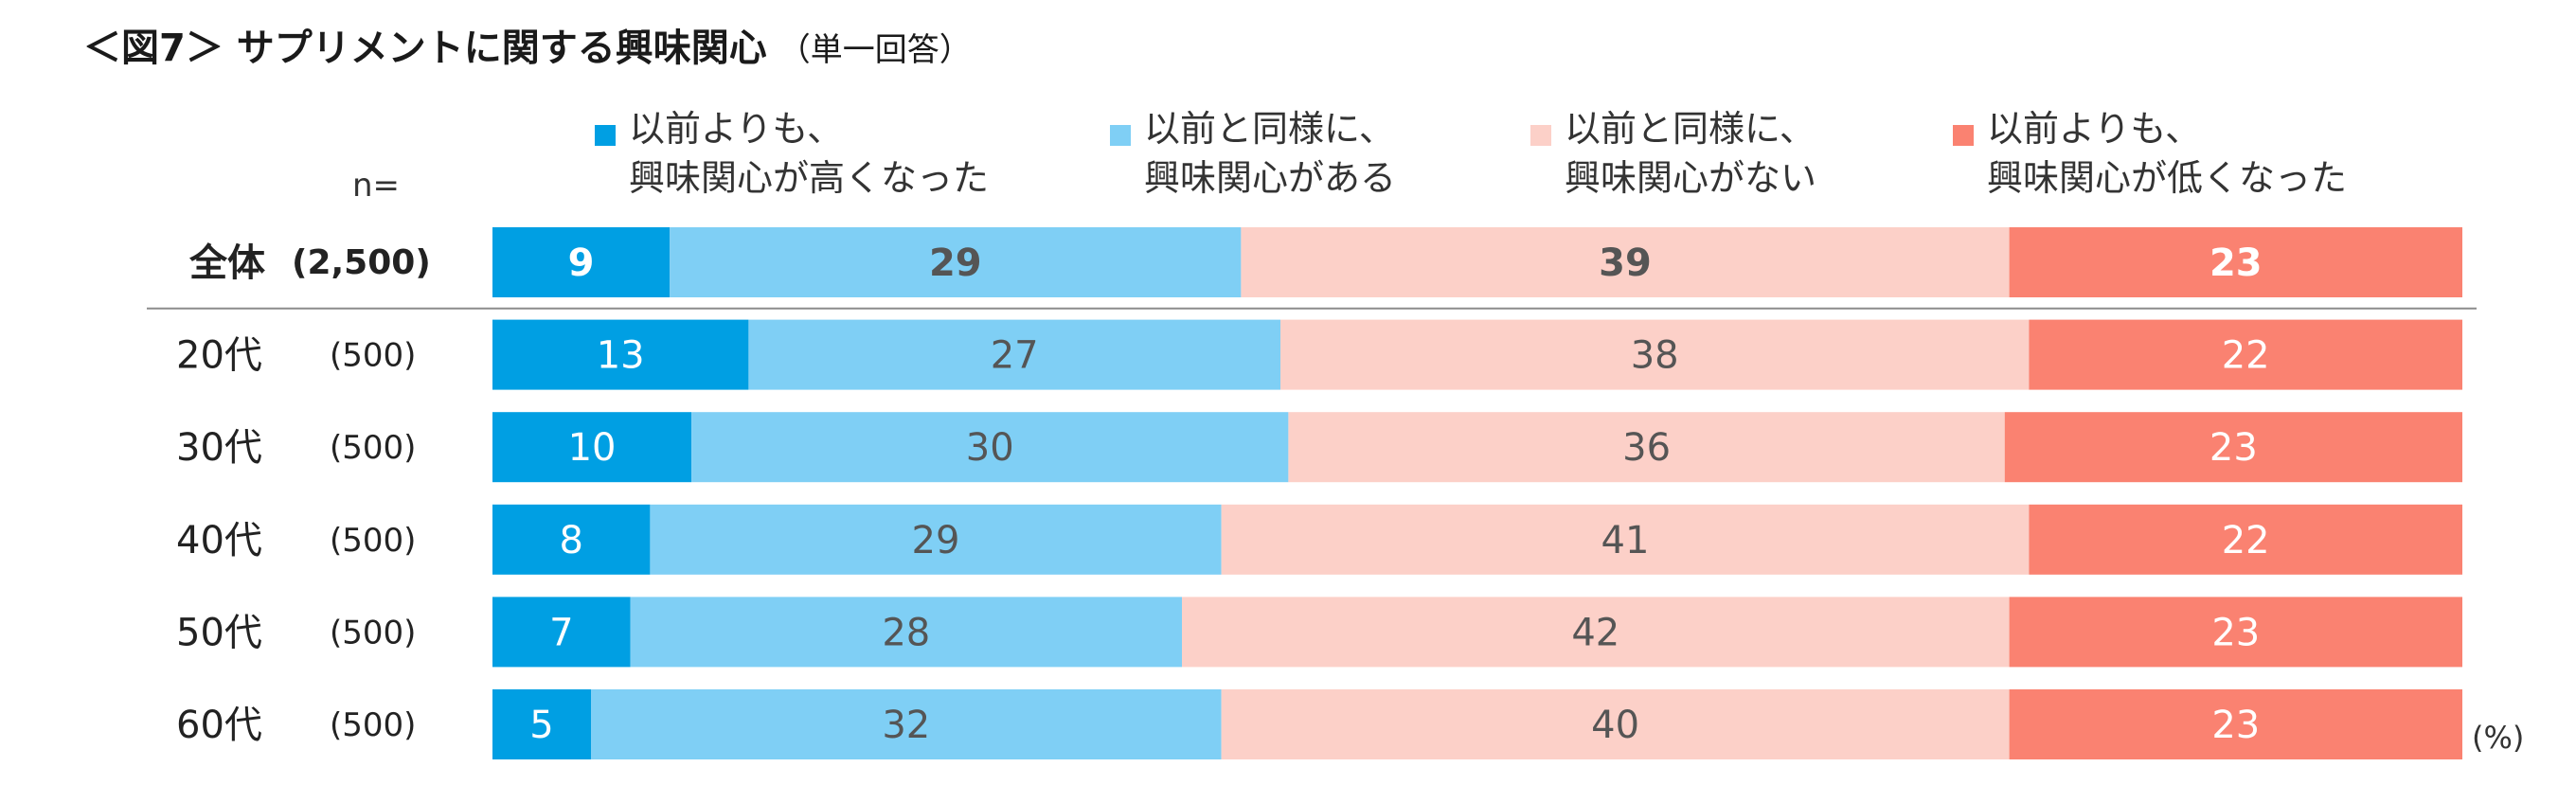 The image size is (2576, 785). I want to click on category-label: 40代, so click(219, 540).